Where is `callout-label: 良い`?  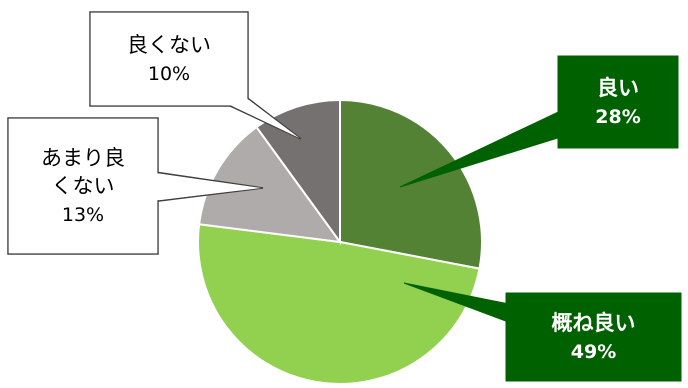 callout-label: 良い is located at coordinates (618, 88).